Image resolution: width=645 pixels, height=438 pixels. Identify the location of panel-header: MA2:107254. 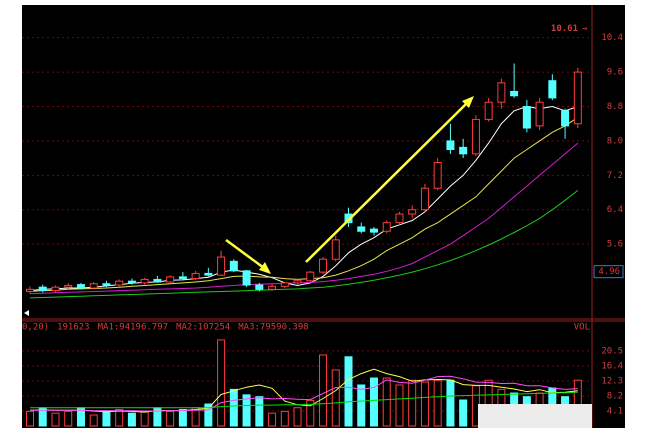
(203, 328).